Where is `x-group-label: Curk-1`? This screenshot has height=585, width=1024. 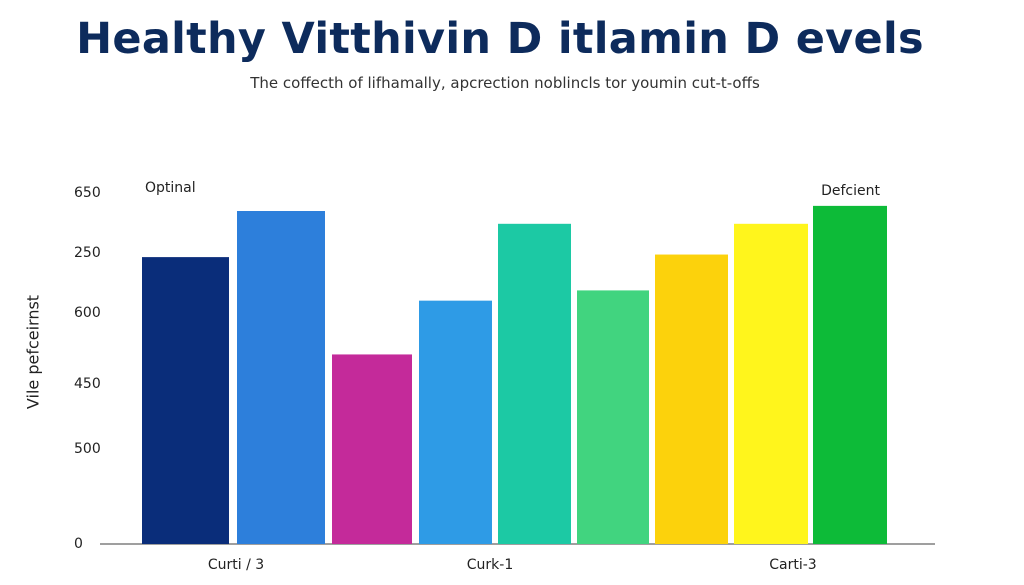 x-group-label: Curk-1 is located at coordinates (490, 565).